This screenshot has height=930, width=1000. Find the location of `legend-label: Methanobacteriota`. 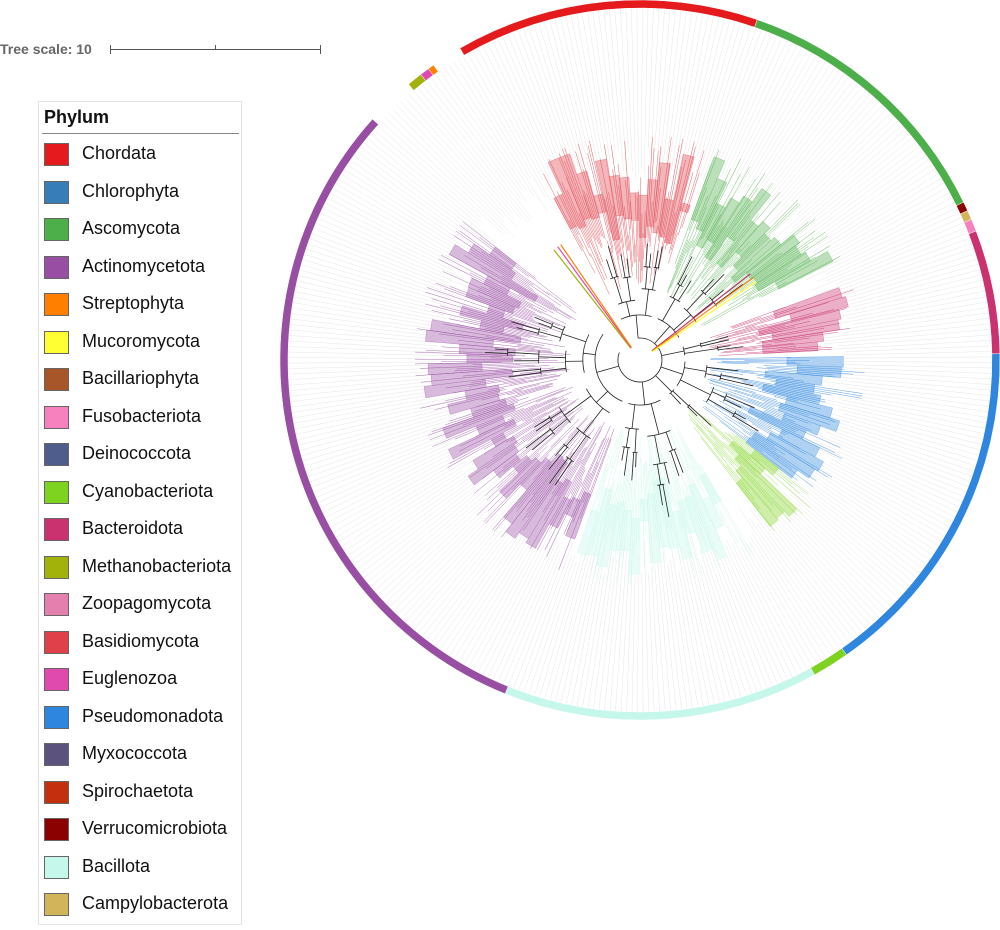

legend-label: Methanobacteriota is located at coordinates (156, 566).